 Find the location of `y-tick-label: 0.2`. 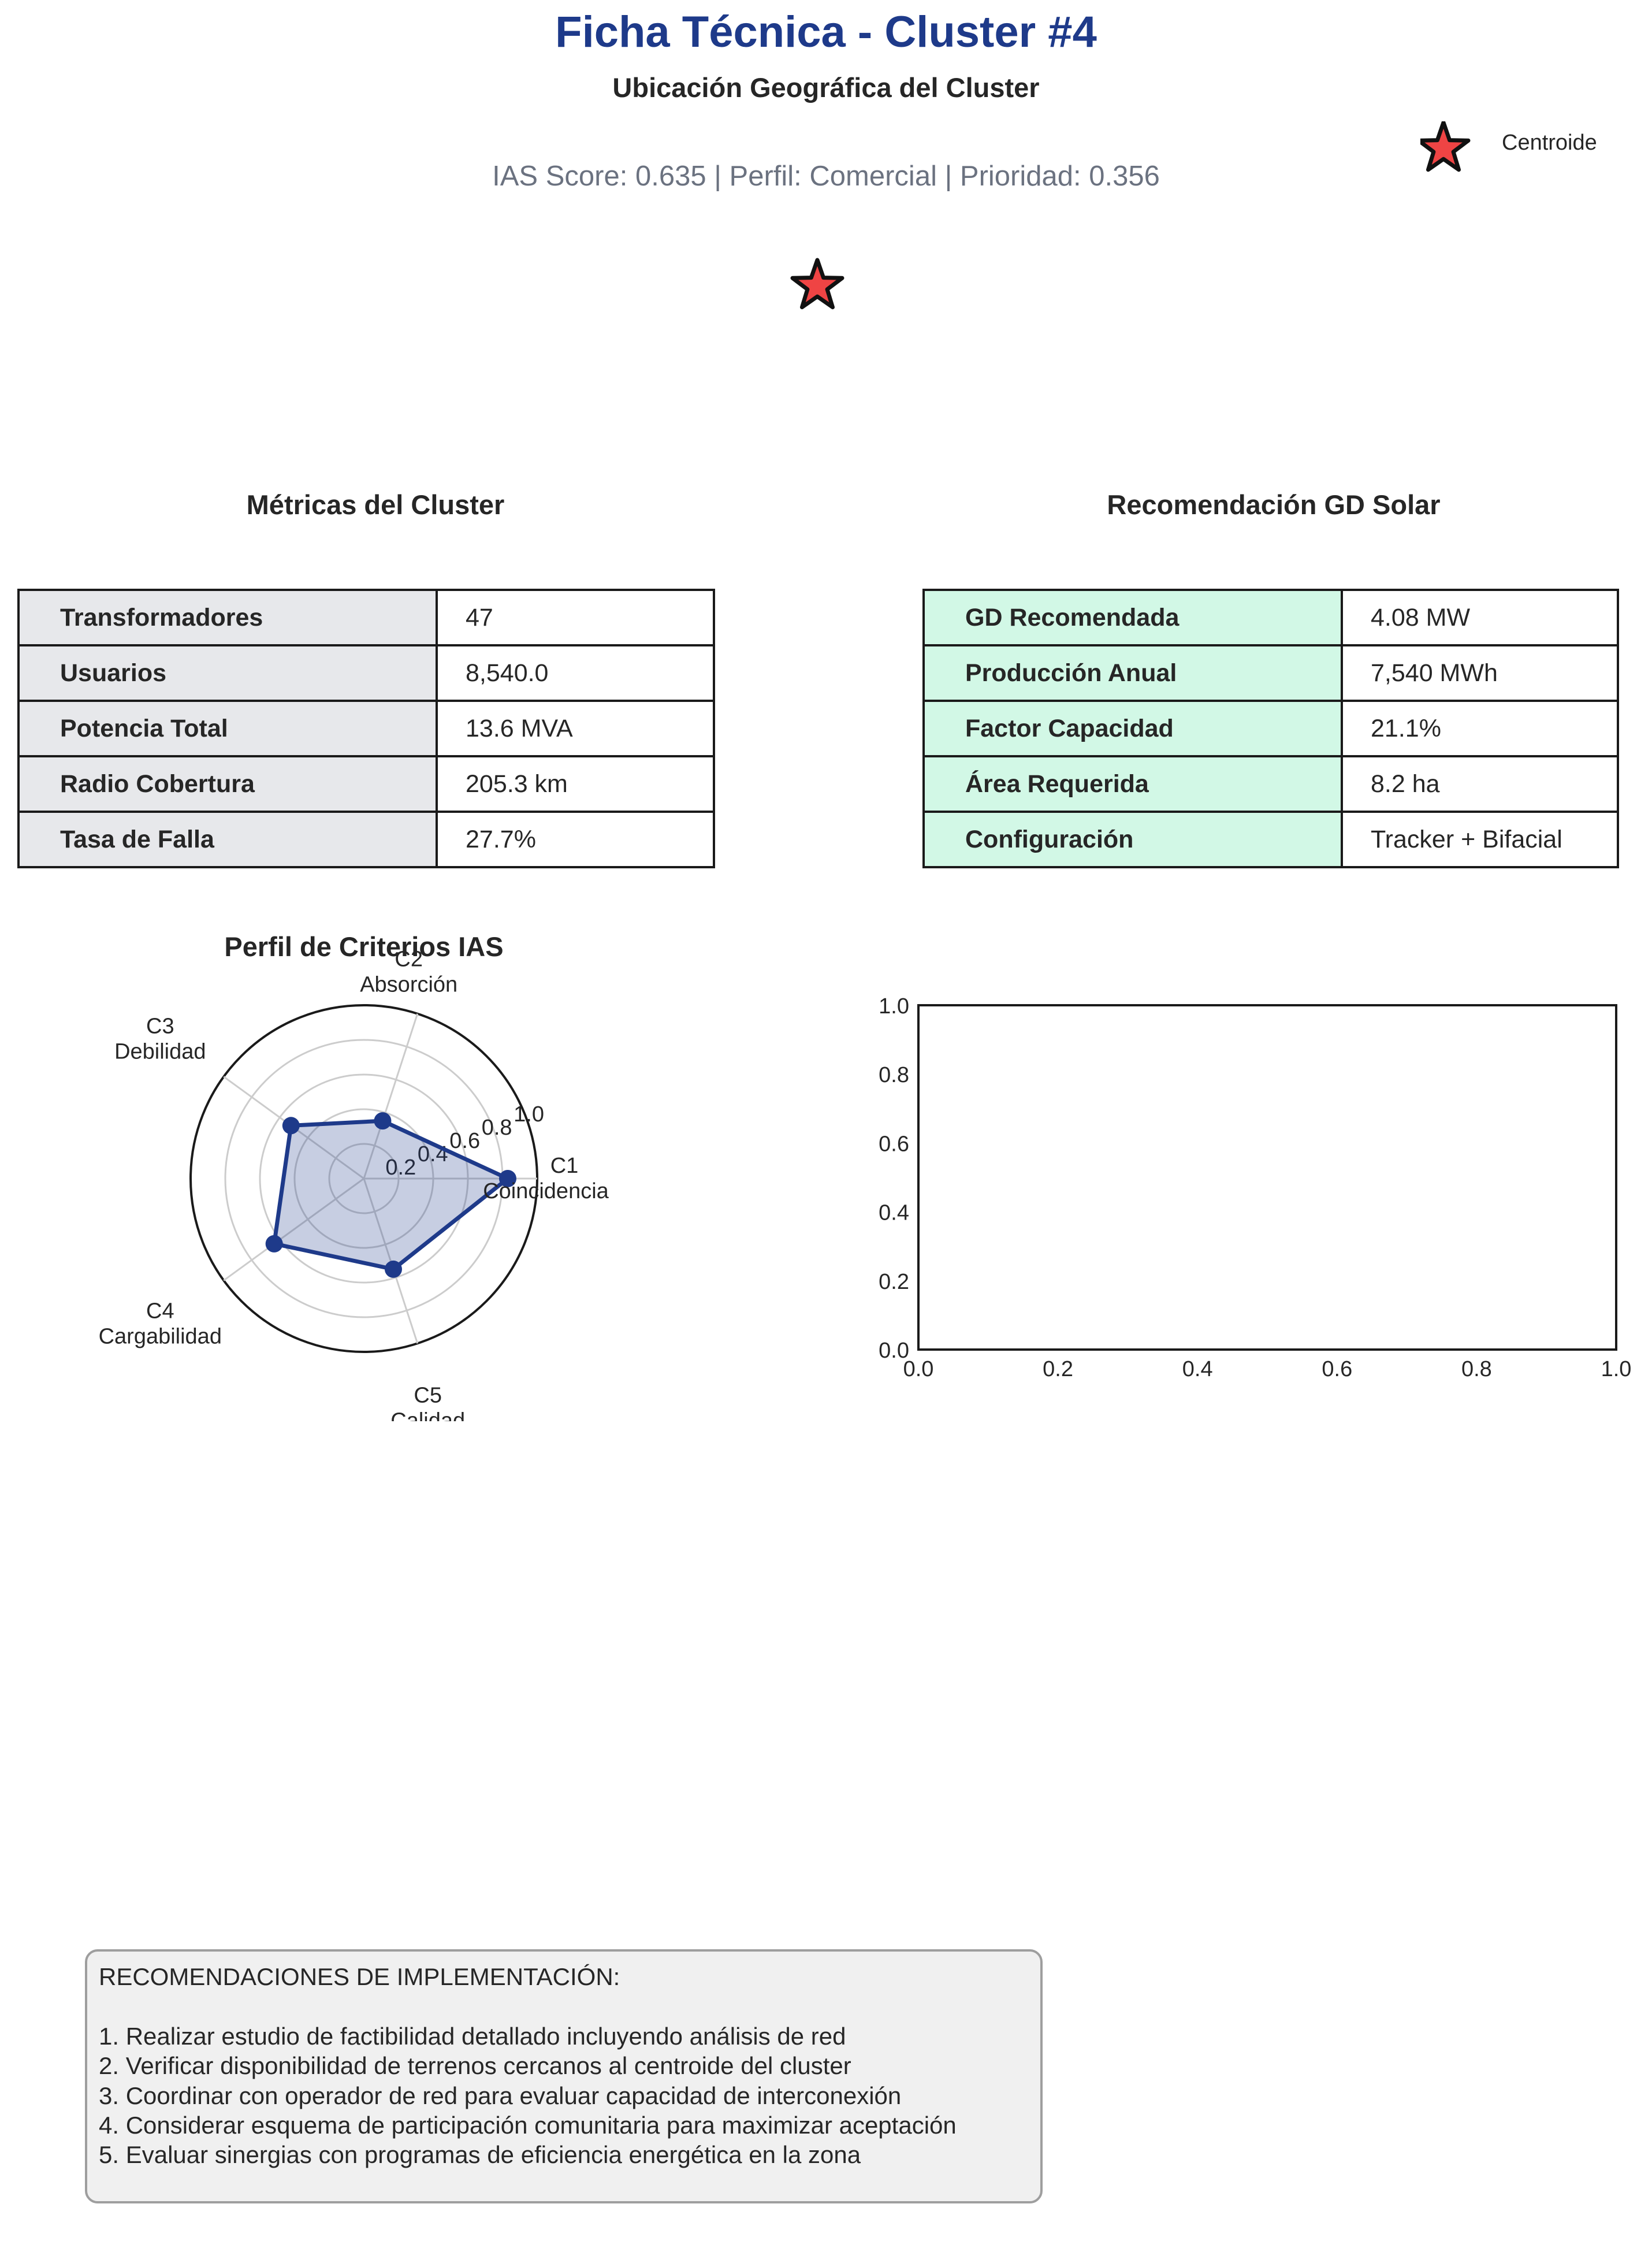

y-tick-label: 0.2 is located at coordinates (894, 1282).